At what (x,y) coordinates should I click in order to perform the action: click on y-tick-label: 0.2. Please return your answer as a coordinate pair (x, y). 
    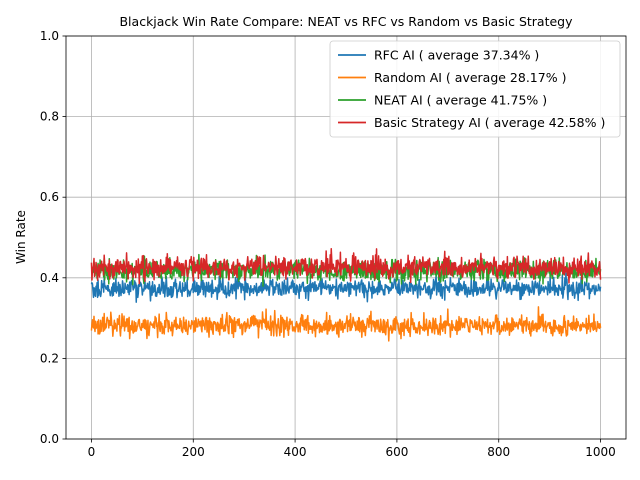
    Looking at the image, I should click on (49, 358).